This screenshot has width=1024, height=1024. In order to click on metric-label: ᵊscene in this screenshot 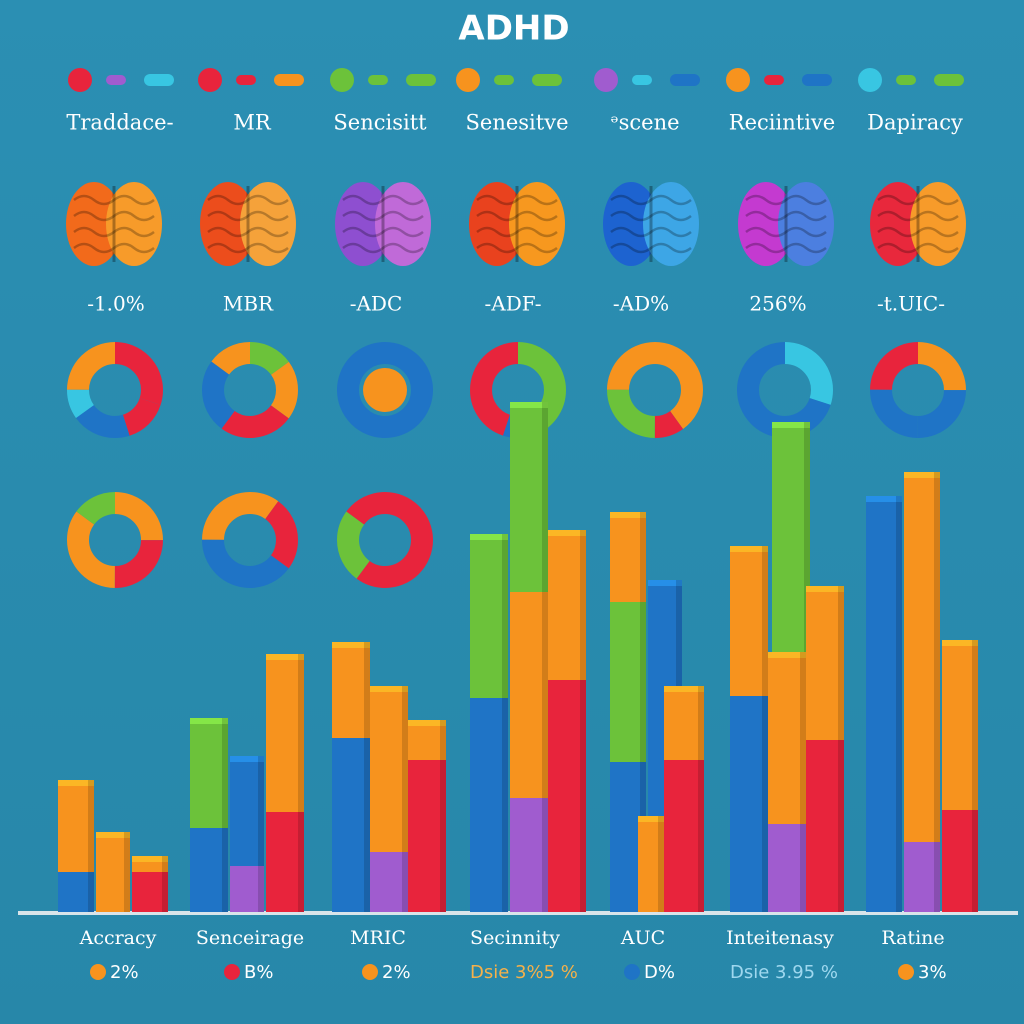, I will do `click(644, 123)`.